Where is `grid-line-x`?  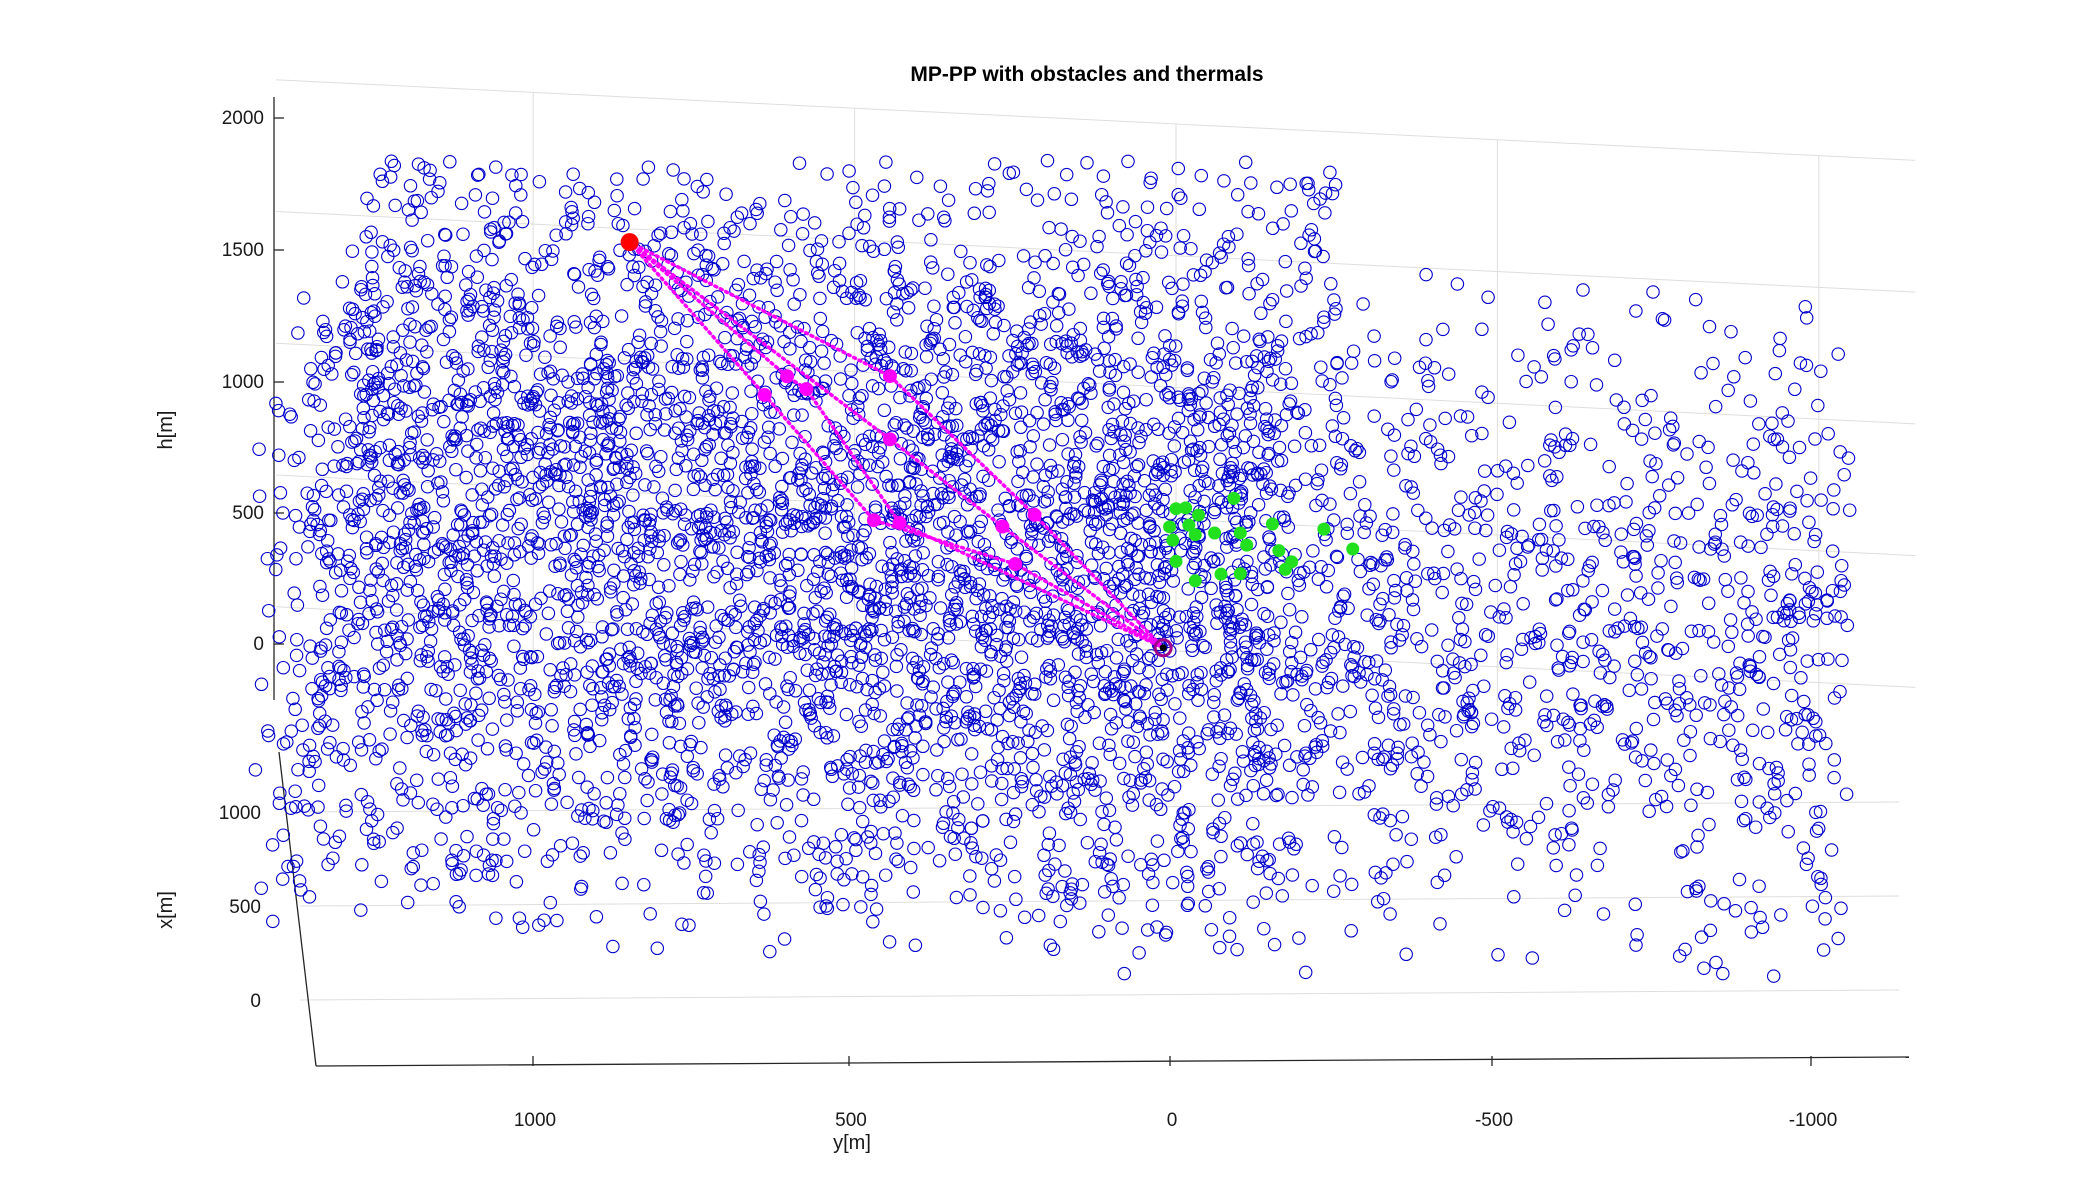
grid-line-x is located at coordinates (1099, 995).